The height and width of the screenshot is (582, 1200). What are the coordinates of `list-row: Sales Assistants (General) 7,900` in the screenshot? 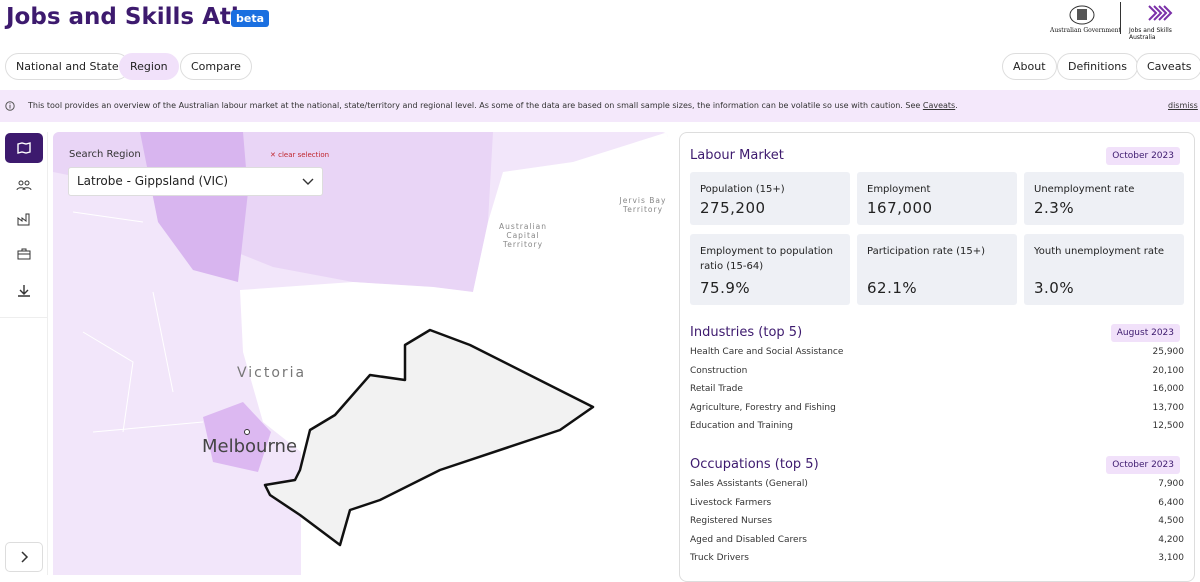 It's located at (937, 484).